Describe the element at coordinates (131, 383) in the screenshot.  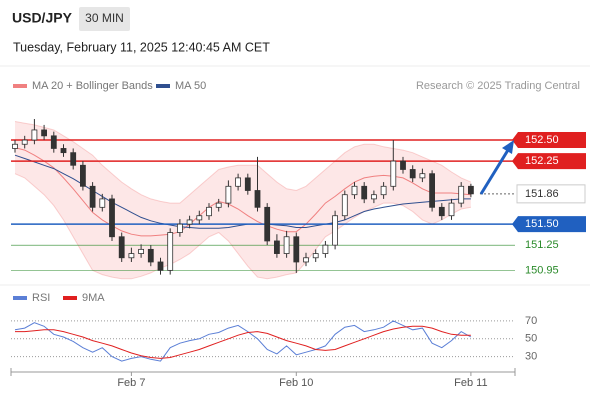
I see `x-tick-label: Feb 7` at that location.